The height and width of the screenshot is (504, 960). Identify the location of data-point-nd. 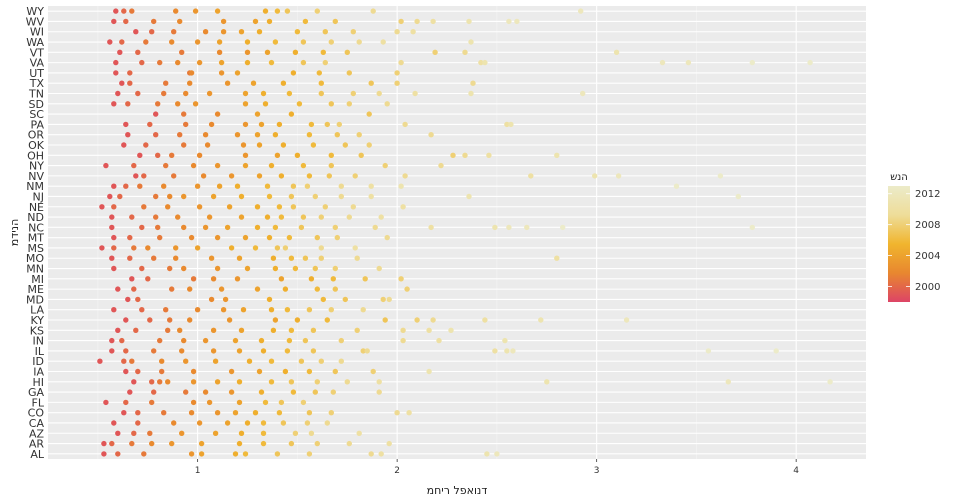
(381, 217).